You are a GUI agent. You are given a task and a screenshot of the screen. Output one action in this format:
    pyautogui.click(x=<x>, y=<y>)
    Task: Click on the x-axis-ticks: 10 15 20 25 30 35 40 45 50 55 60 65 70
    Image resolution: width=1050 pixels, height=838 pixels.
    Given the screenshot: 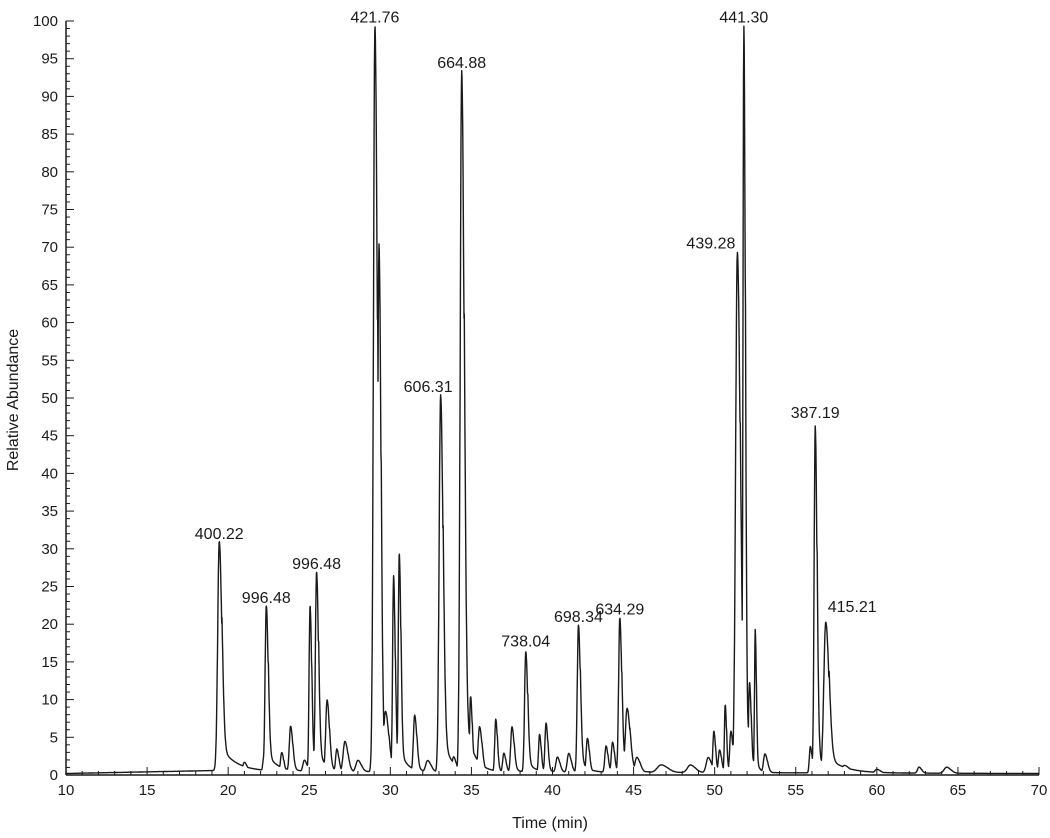 What is the action you would take?
    pyautogui.click(x=553, y=783)
    